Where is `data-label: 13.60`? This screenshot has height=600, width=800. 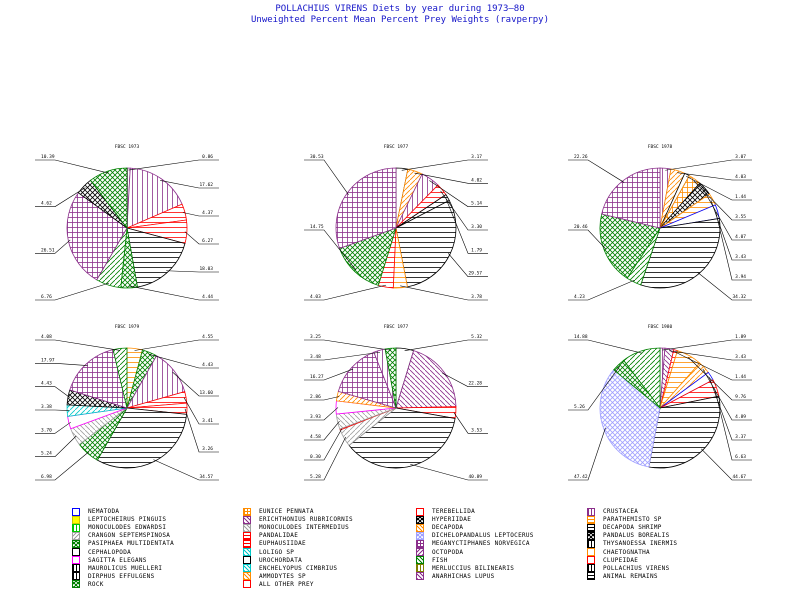
data-label: 13.60 is located at coordinates (206, 393).